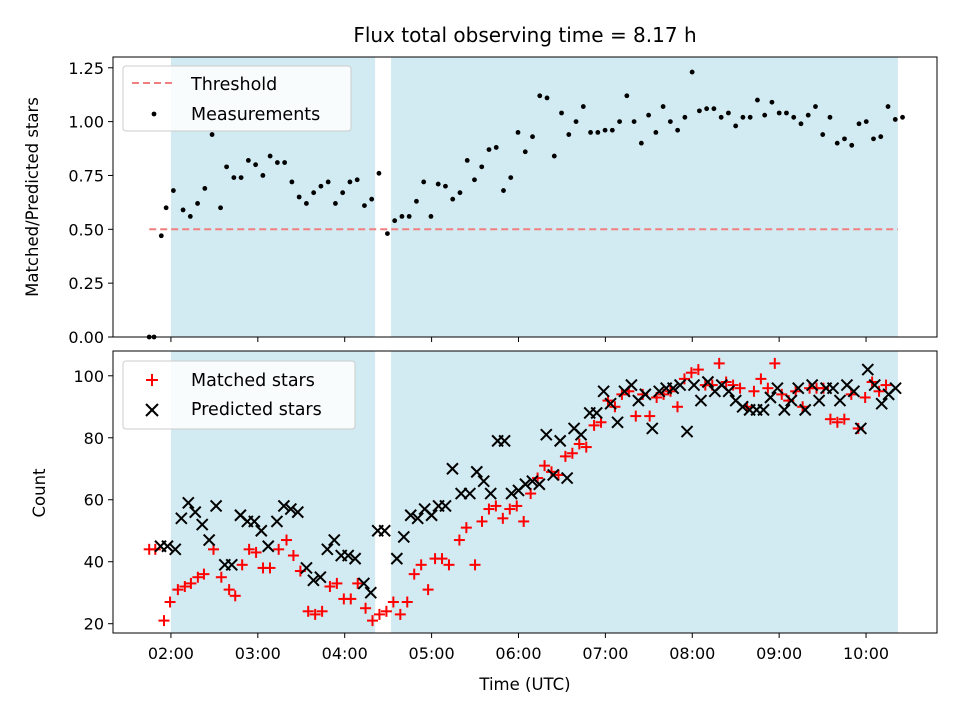 Image resolution: width=960 pixels, height=720 pixels. Describe the element at coordinates (255, 115) in the screenshot. I see `measurements-legend-label: Measurements` at that location.